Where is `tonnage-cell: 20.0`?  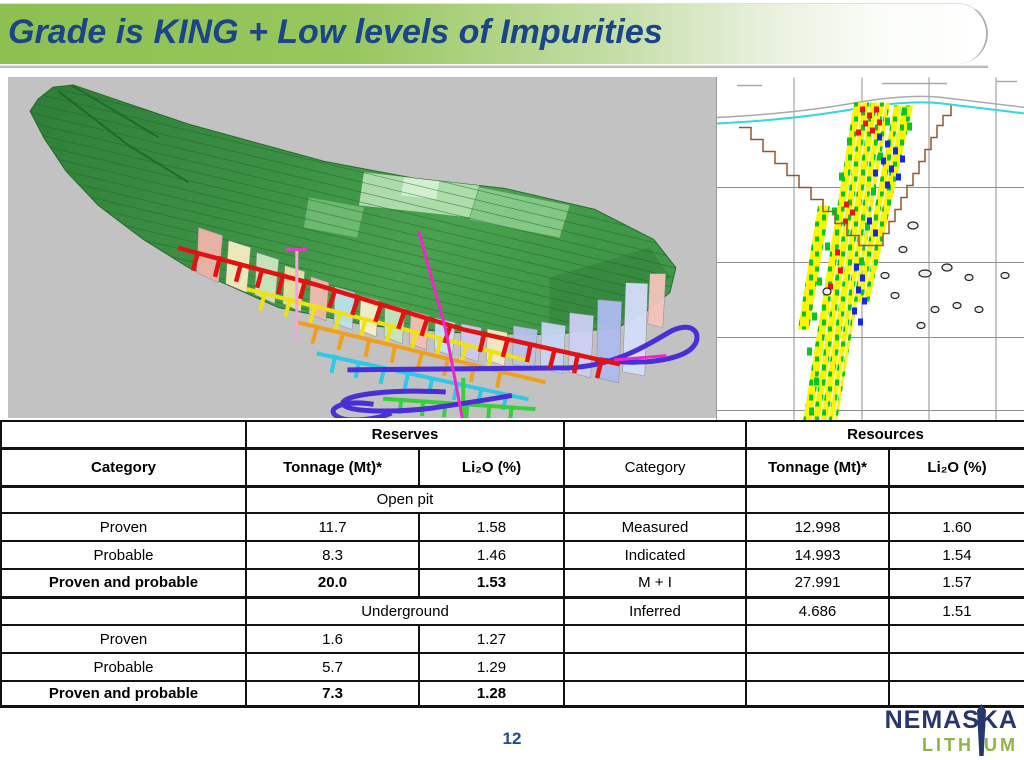
tonnage-cell: 20.0 is located at coordinates (332, 583).